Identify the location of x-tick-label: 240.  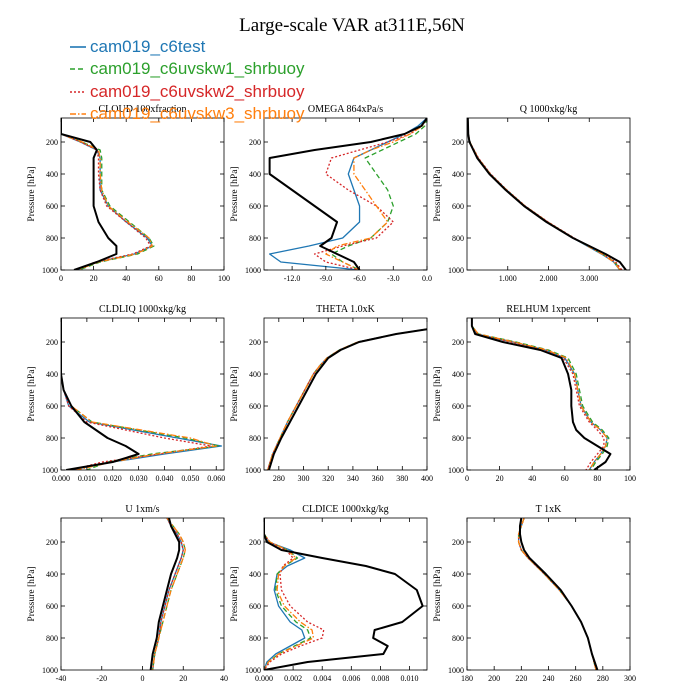
(549, 678).